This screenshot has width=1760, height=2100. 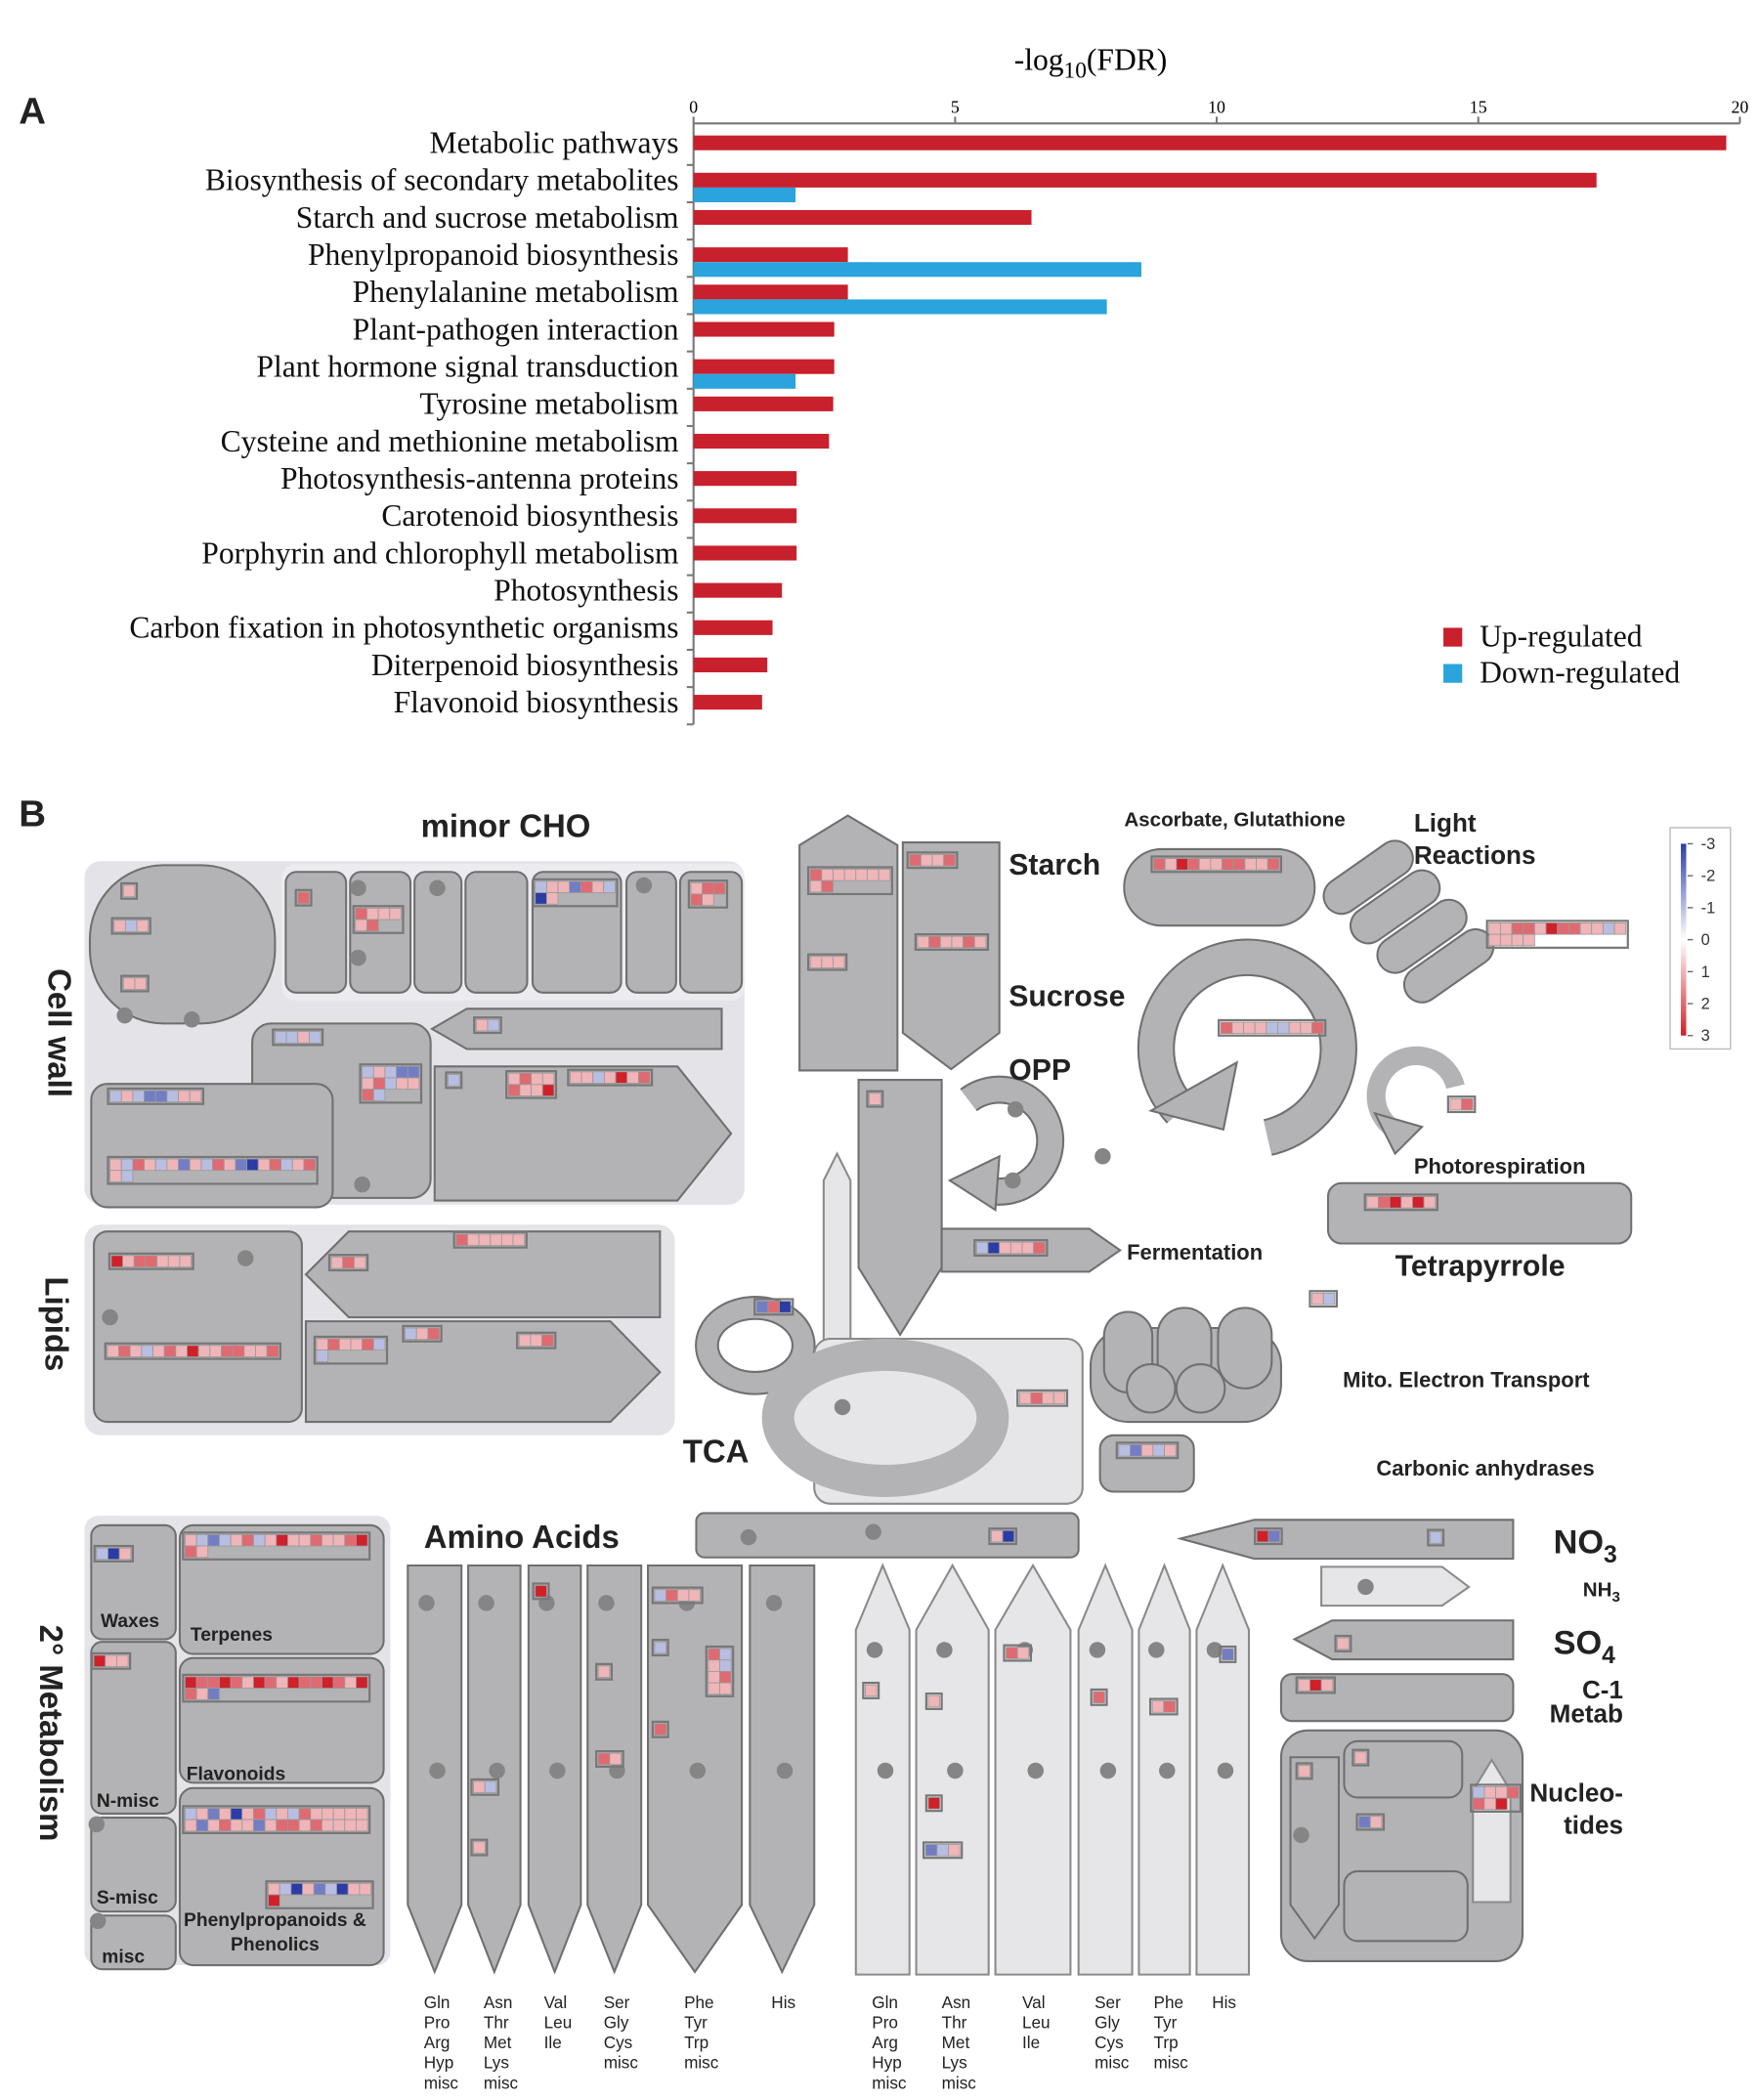 What do you see at coordinates (693, 107) in the screenshot?
I see `x-tick-label: 0` at bounding box center [693, 107].